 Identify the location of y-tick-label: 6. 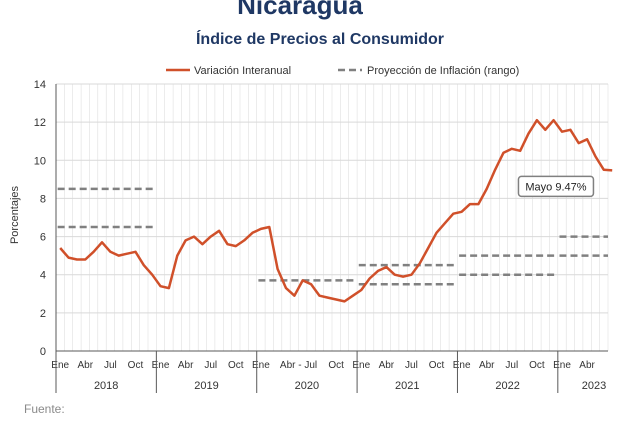
(43, 238).